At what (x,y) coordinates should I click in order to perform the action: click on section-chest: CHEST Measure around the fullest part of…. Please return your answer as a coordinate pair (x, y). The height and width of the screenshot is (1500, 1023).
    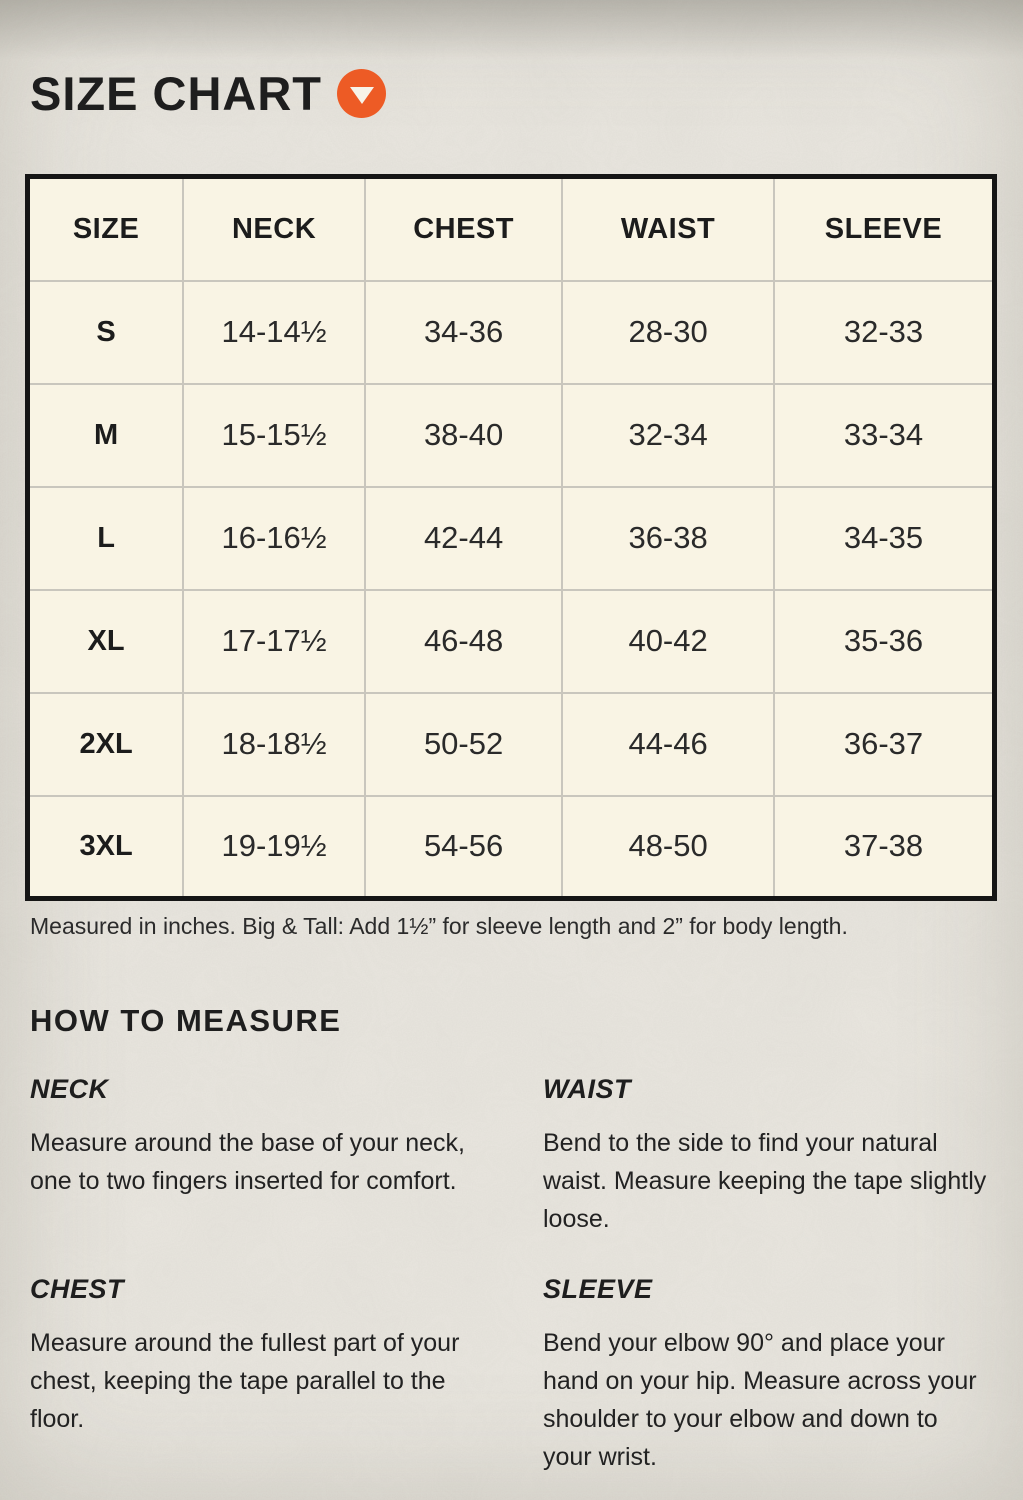
    Looking at the image, I should click on (257, 1375).